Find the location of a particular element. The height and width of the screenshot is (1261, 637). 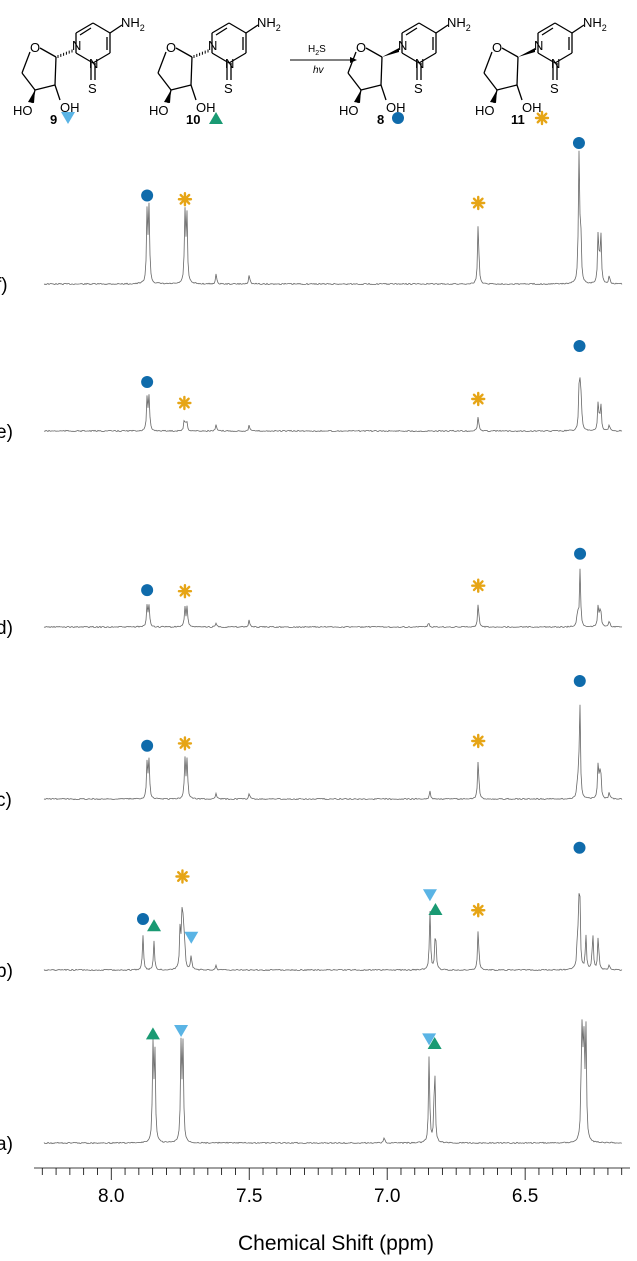

reaction-arrow: H2S hv is located at coordinates (323, 60).